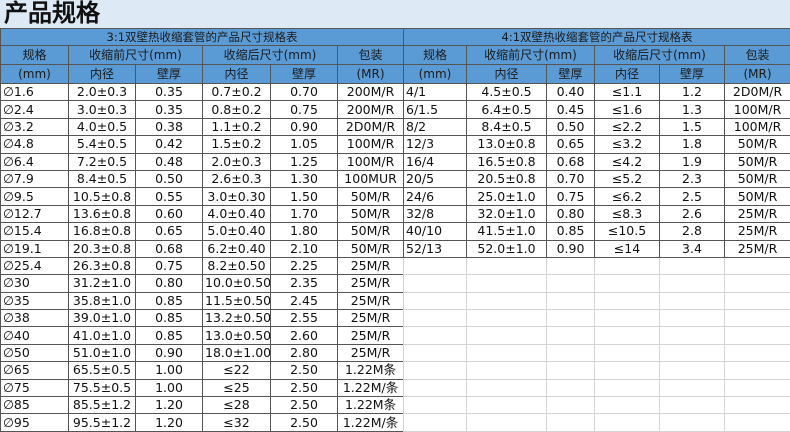 The height and width of the screenshot is (432, 790). Describe the element at coordinates (304, 126) in the screenshot. I see `cell-after-wall: 0.90` at that location.